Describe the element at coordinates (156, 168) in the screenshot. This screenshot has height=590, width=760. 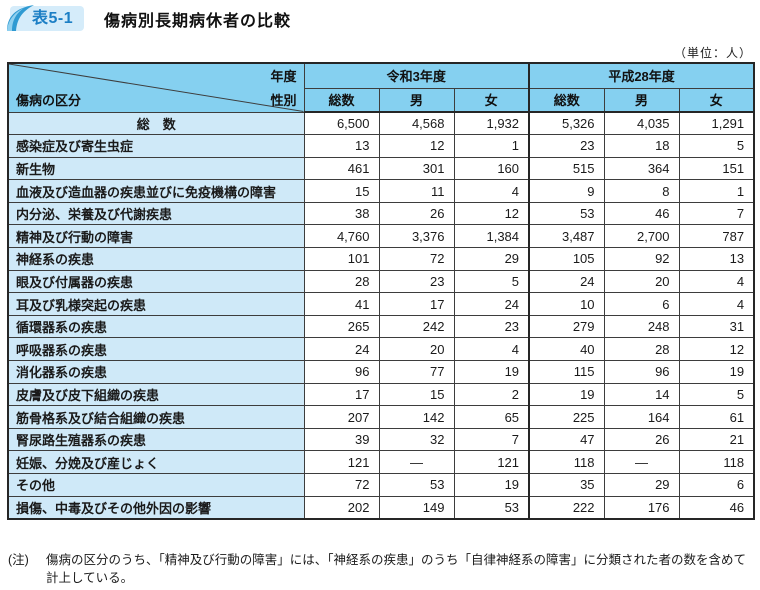
I see `row-label: 新生物` at that location.